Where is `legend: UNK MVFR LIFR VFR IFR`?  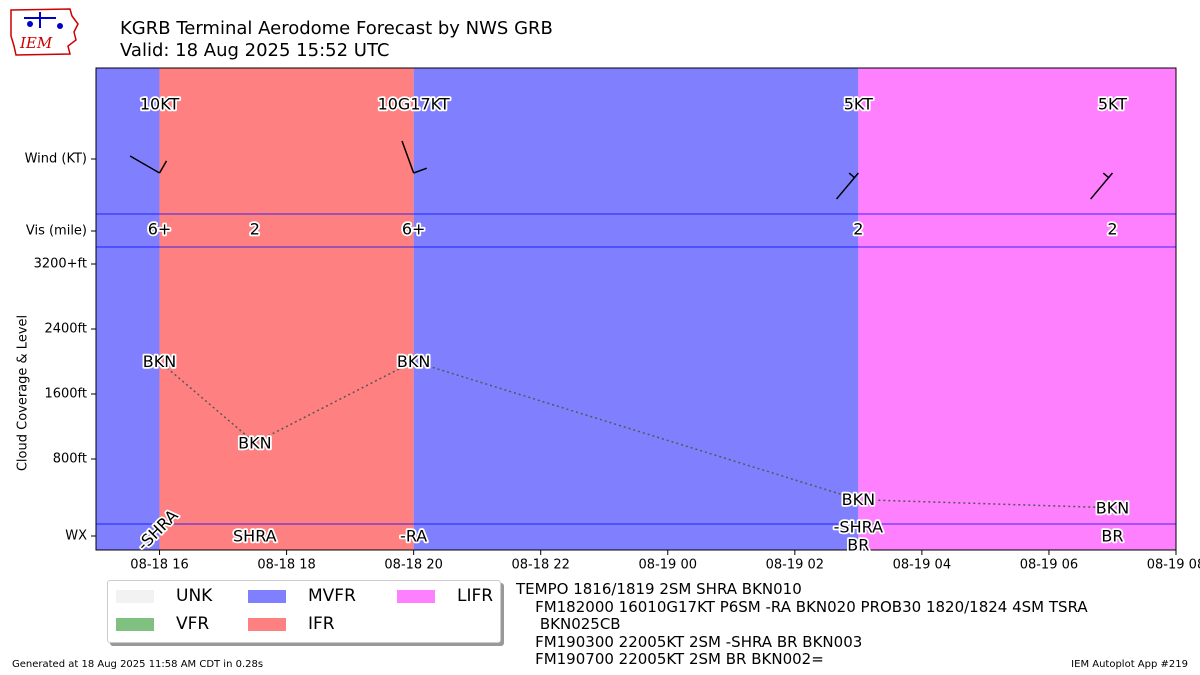
legend: UNK MVFR LIFR VFR IFR is located at coordinates (304, 611).